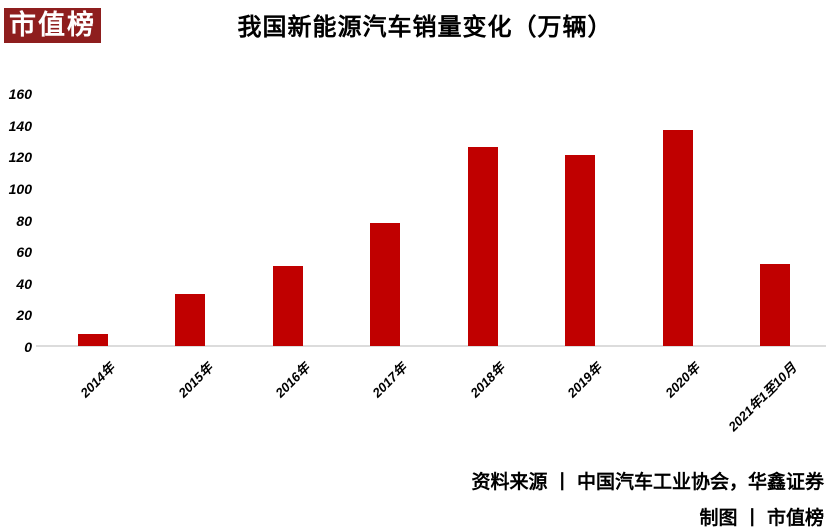  What do you see at coordinates (431, 346) in the screenshot?
I see `x-axis-line` at bounding box center [431, 346].